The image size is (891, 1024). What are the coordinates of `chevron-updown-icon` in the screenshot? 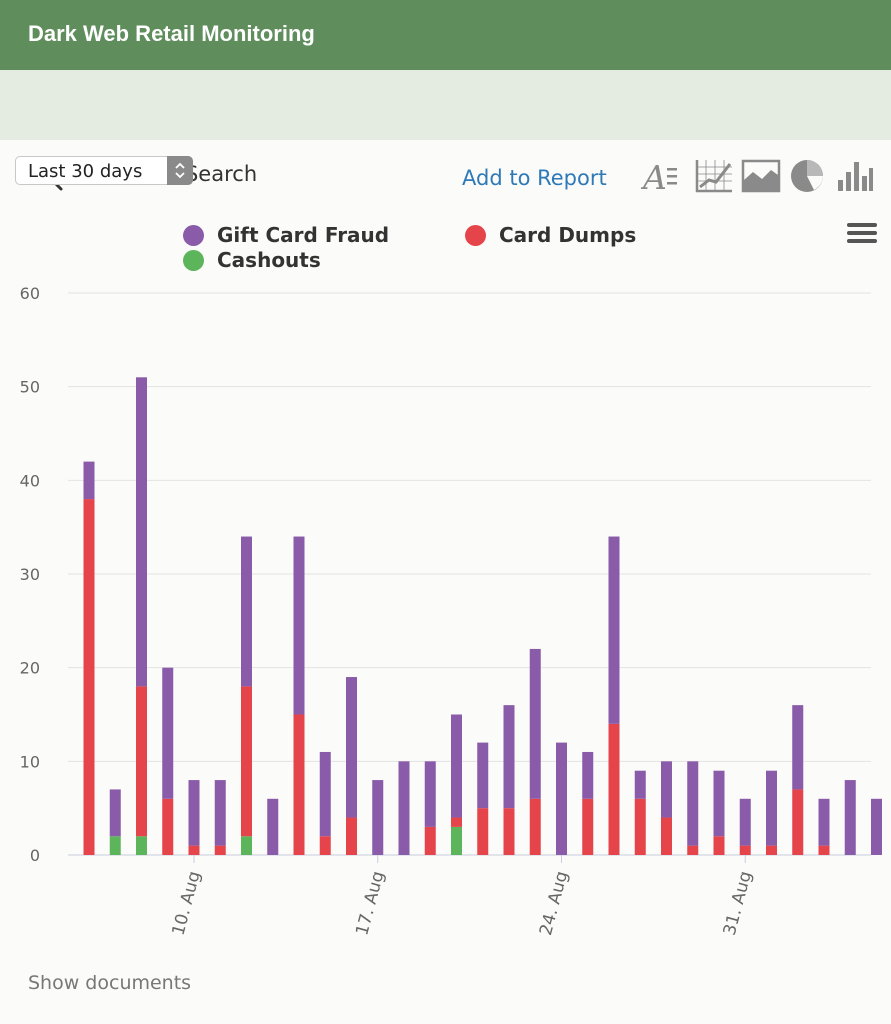 It's located at (180, 170).